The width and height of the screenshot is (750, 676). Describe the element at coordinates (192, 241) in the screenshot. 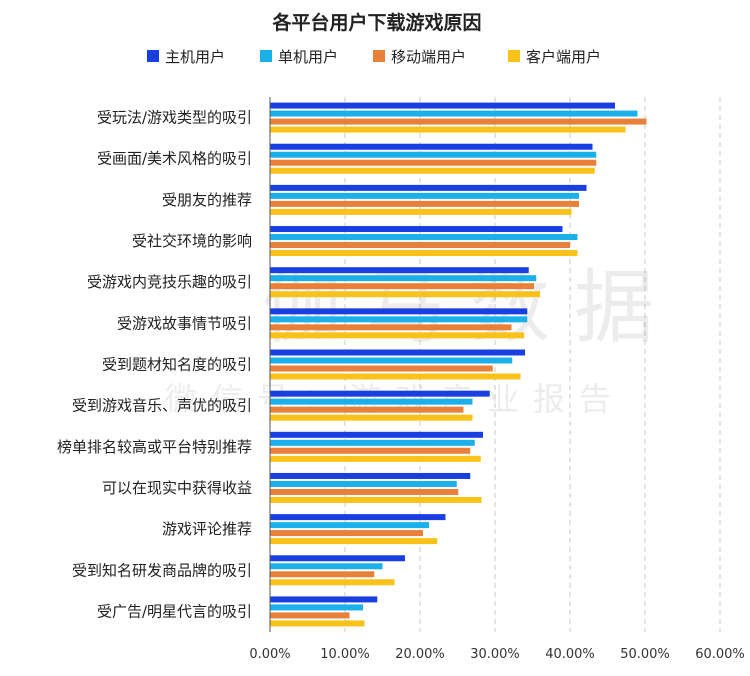

I see `category-label-4: 受社交环境的影响` at that location.